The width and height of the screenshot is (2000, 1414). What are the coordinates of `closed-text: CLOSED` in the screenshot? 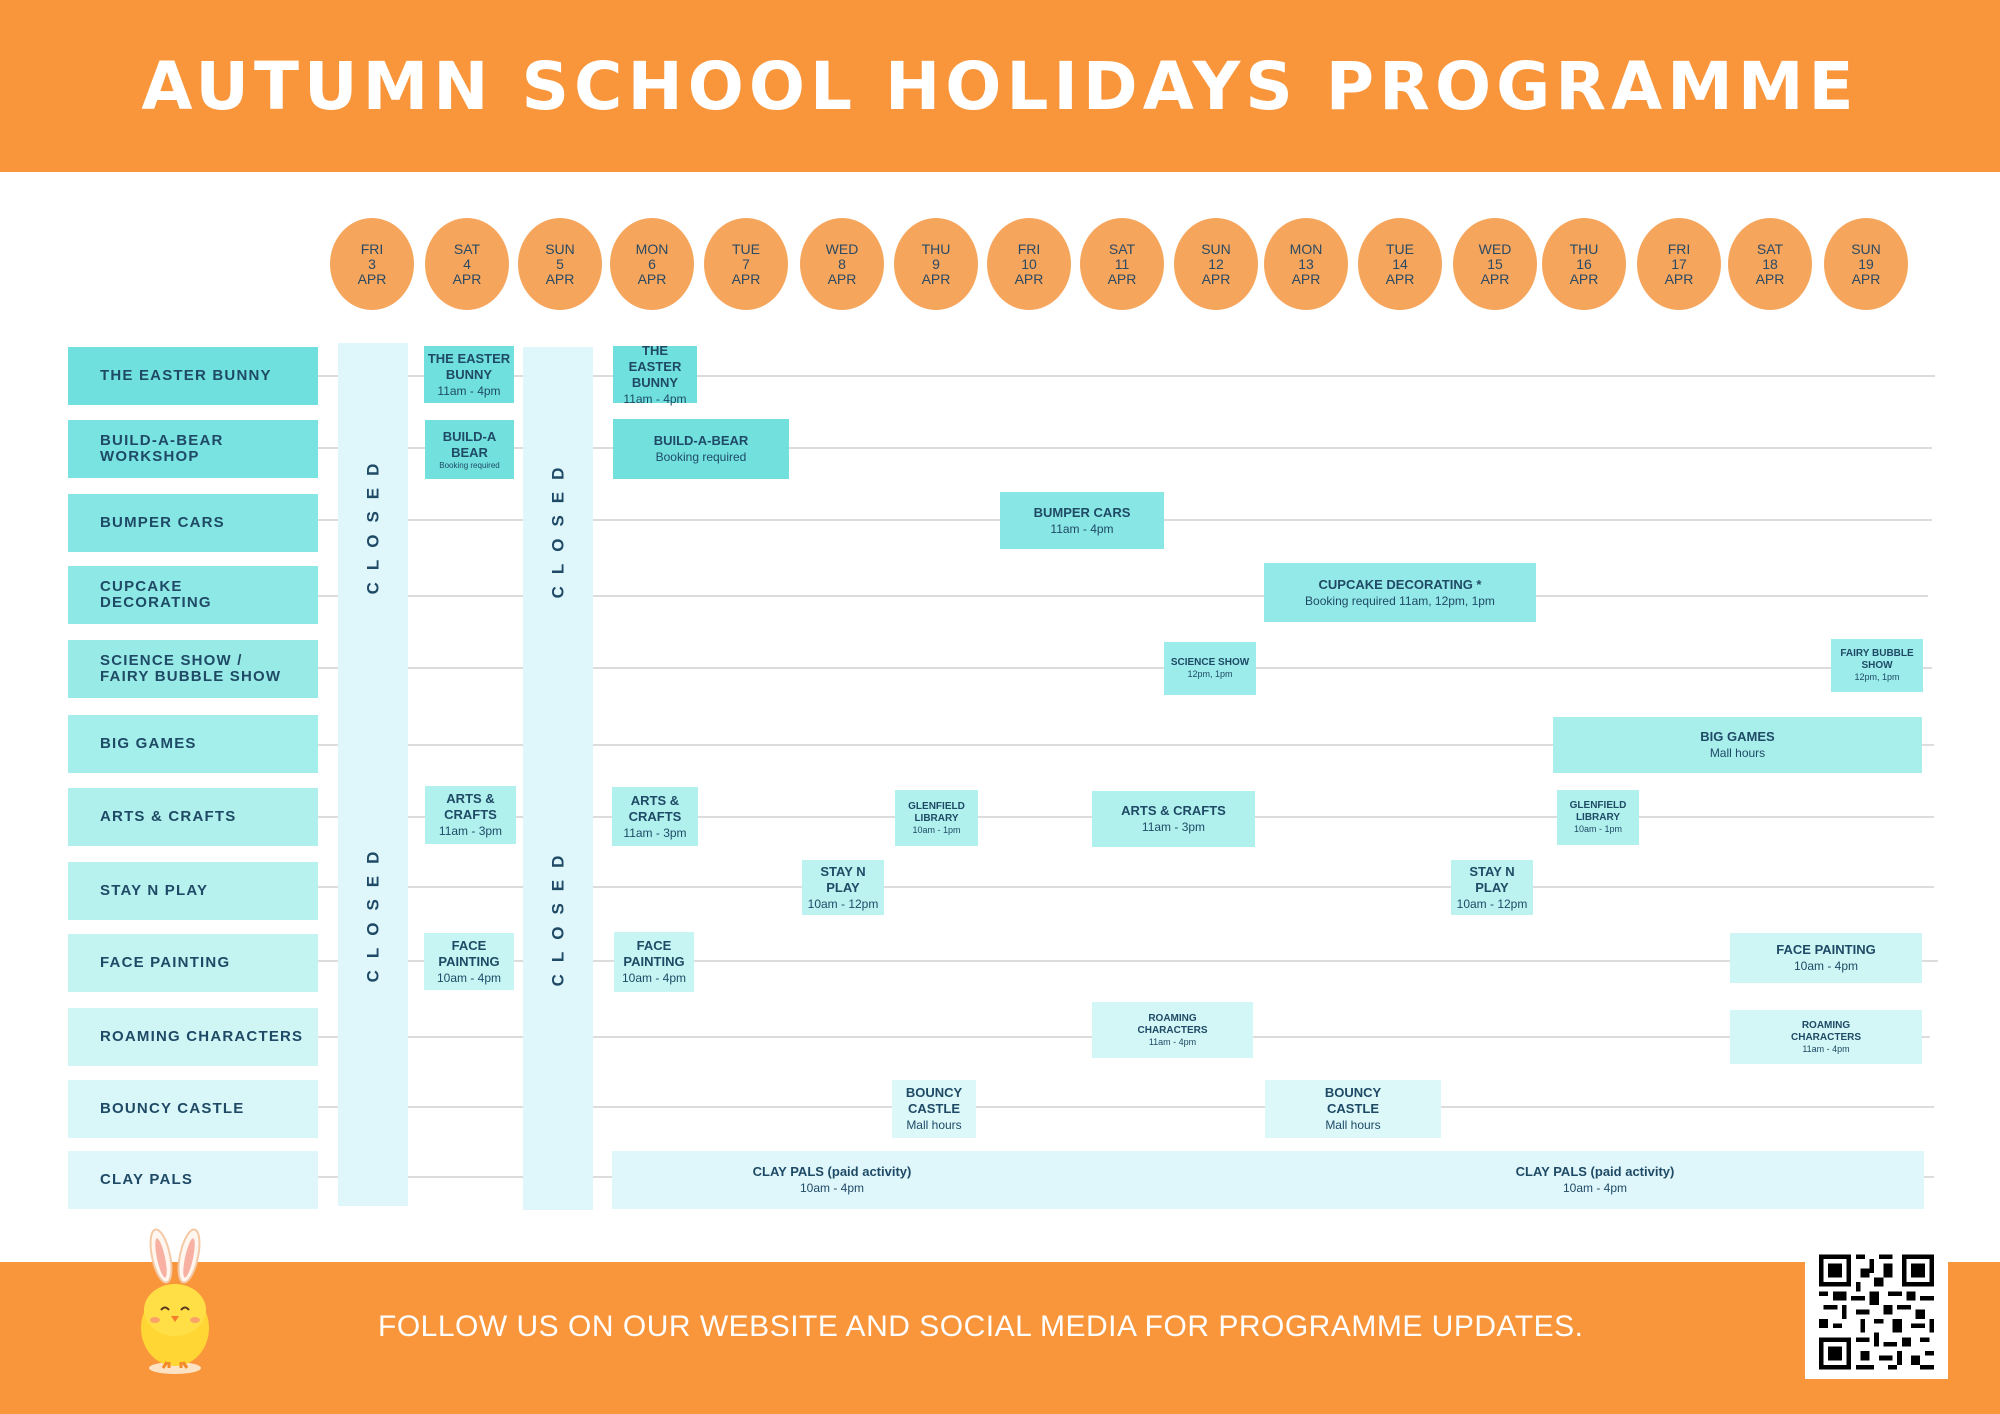 It's located at (557, 527).